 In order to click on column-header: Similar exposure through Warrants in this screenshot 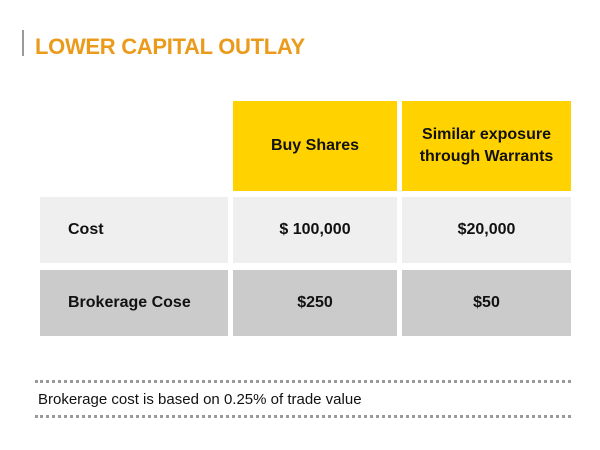, I will do `click(486, 146)`.